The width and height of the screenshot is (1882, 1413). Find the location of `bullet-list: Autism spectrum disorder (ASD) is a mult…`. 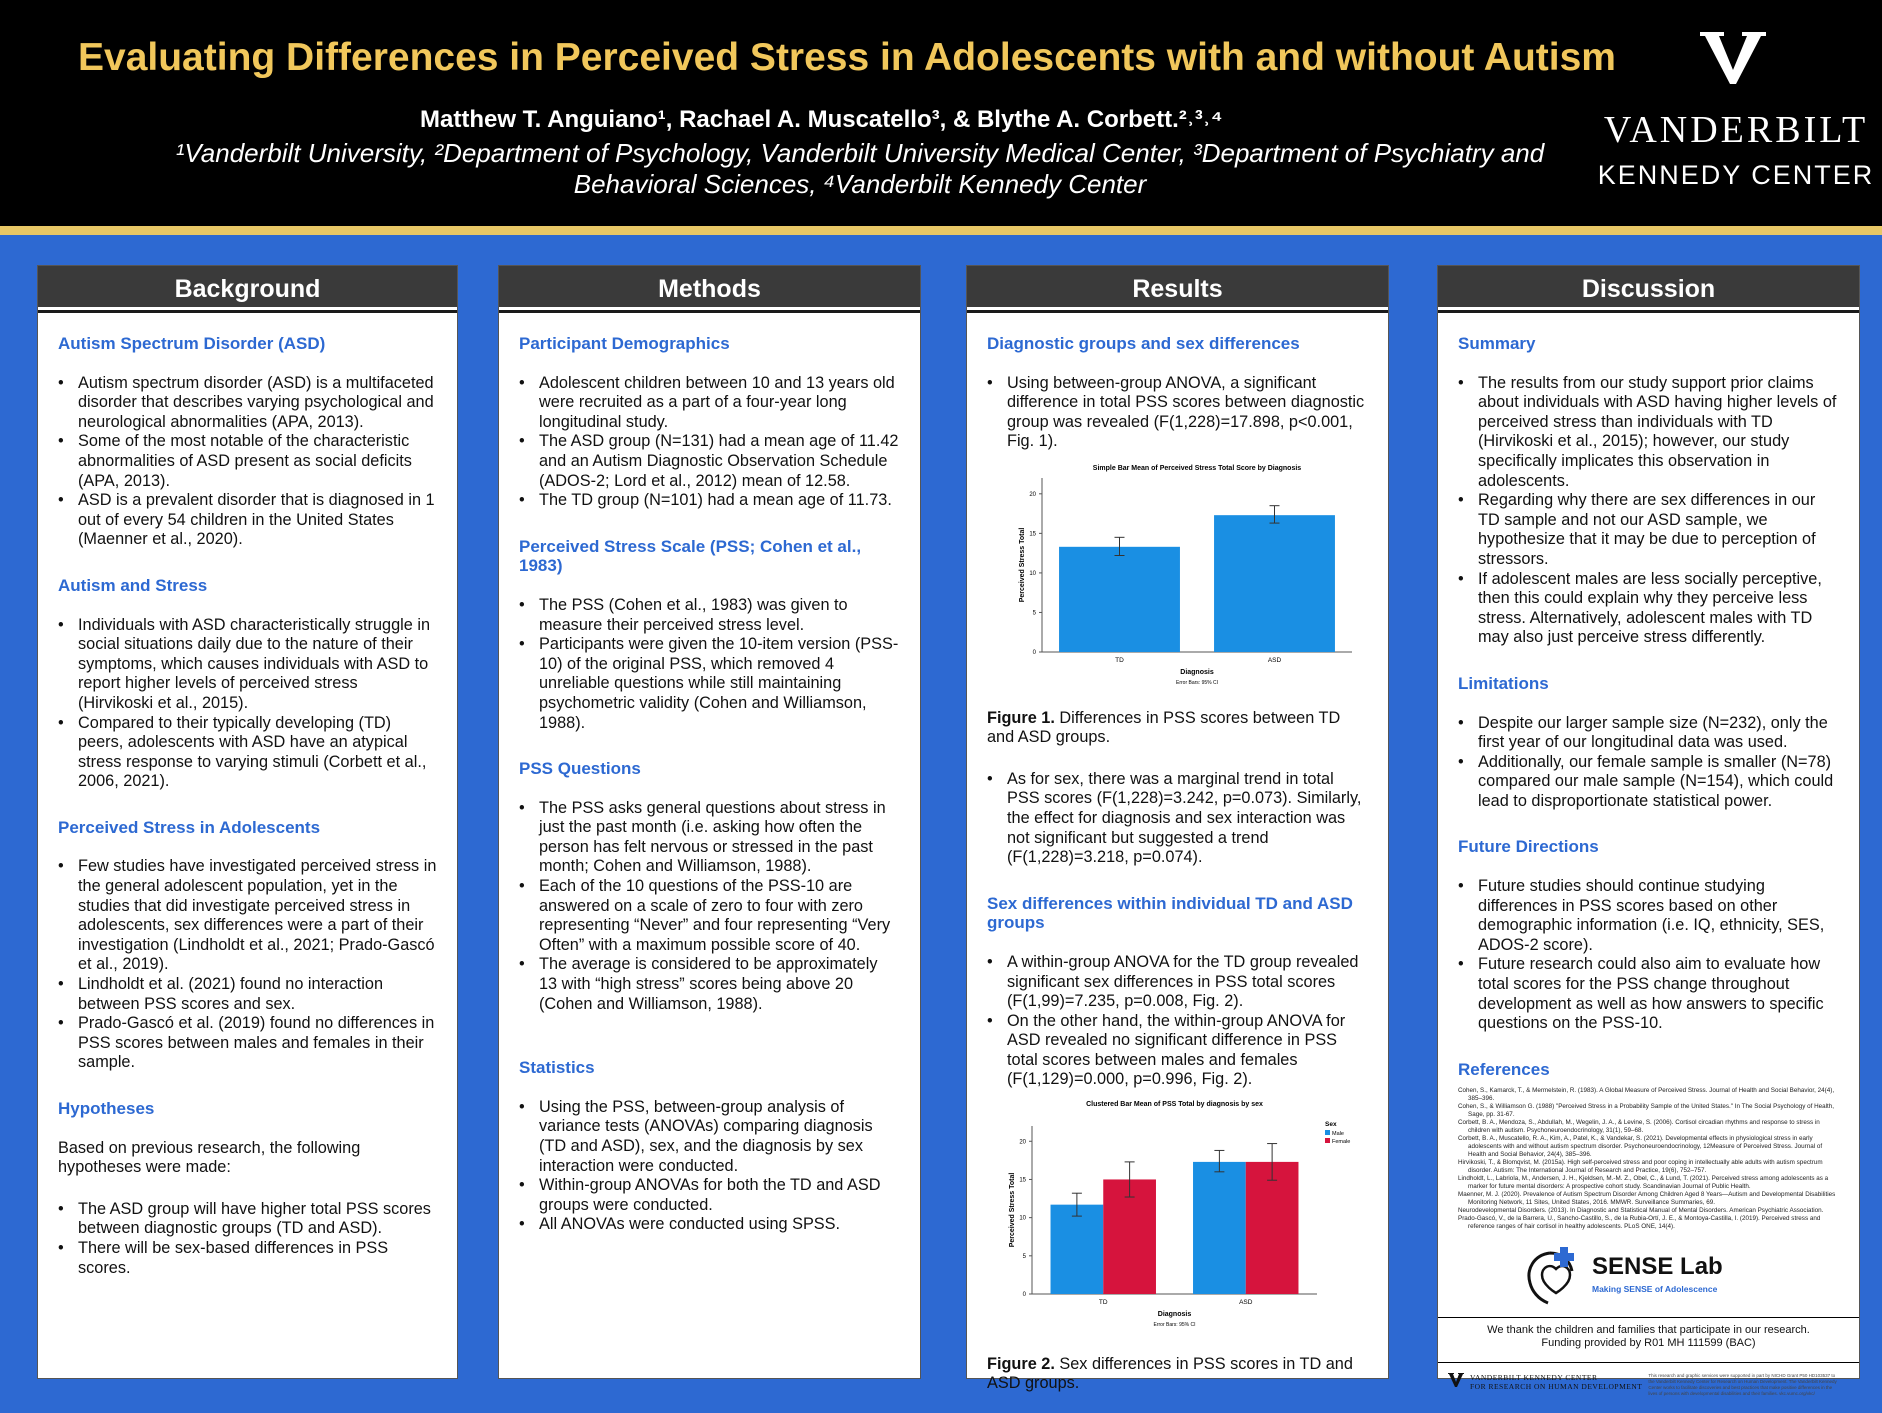

bullet-list: Autism spectrum disorder (ASD) is a mult… is located at coordinates (247, 462).